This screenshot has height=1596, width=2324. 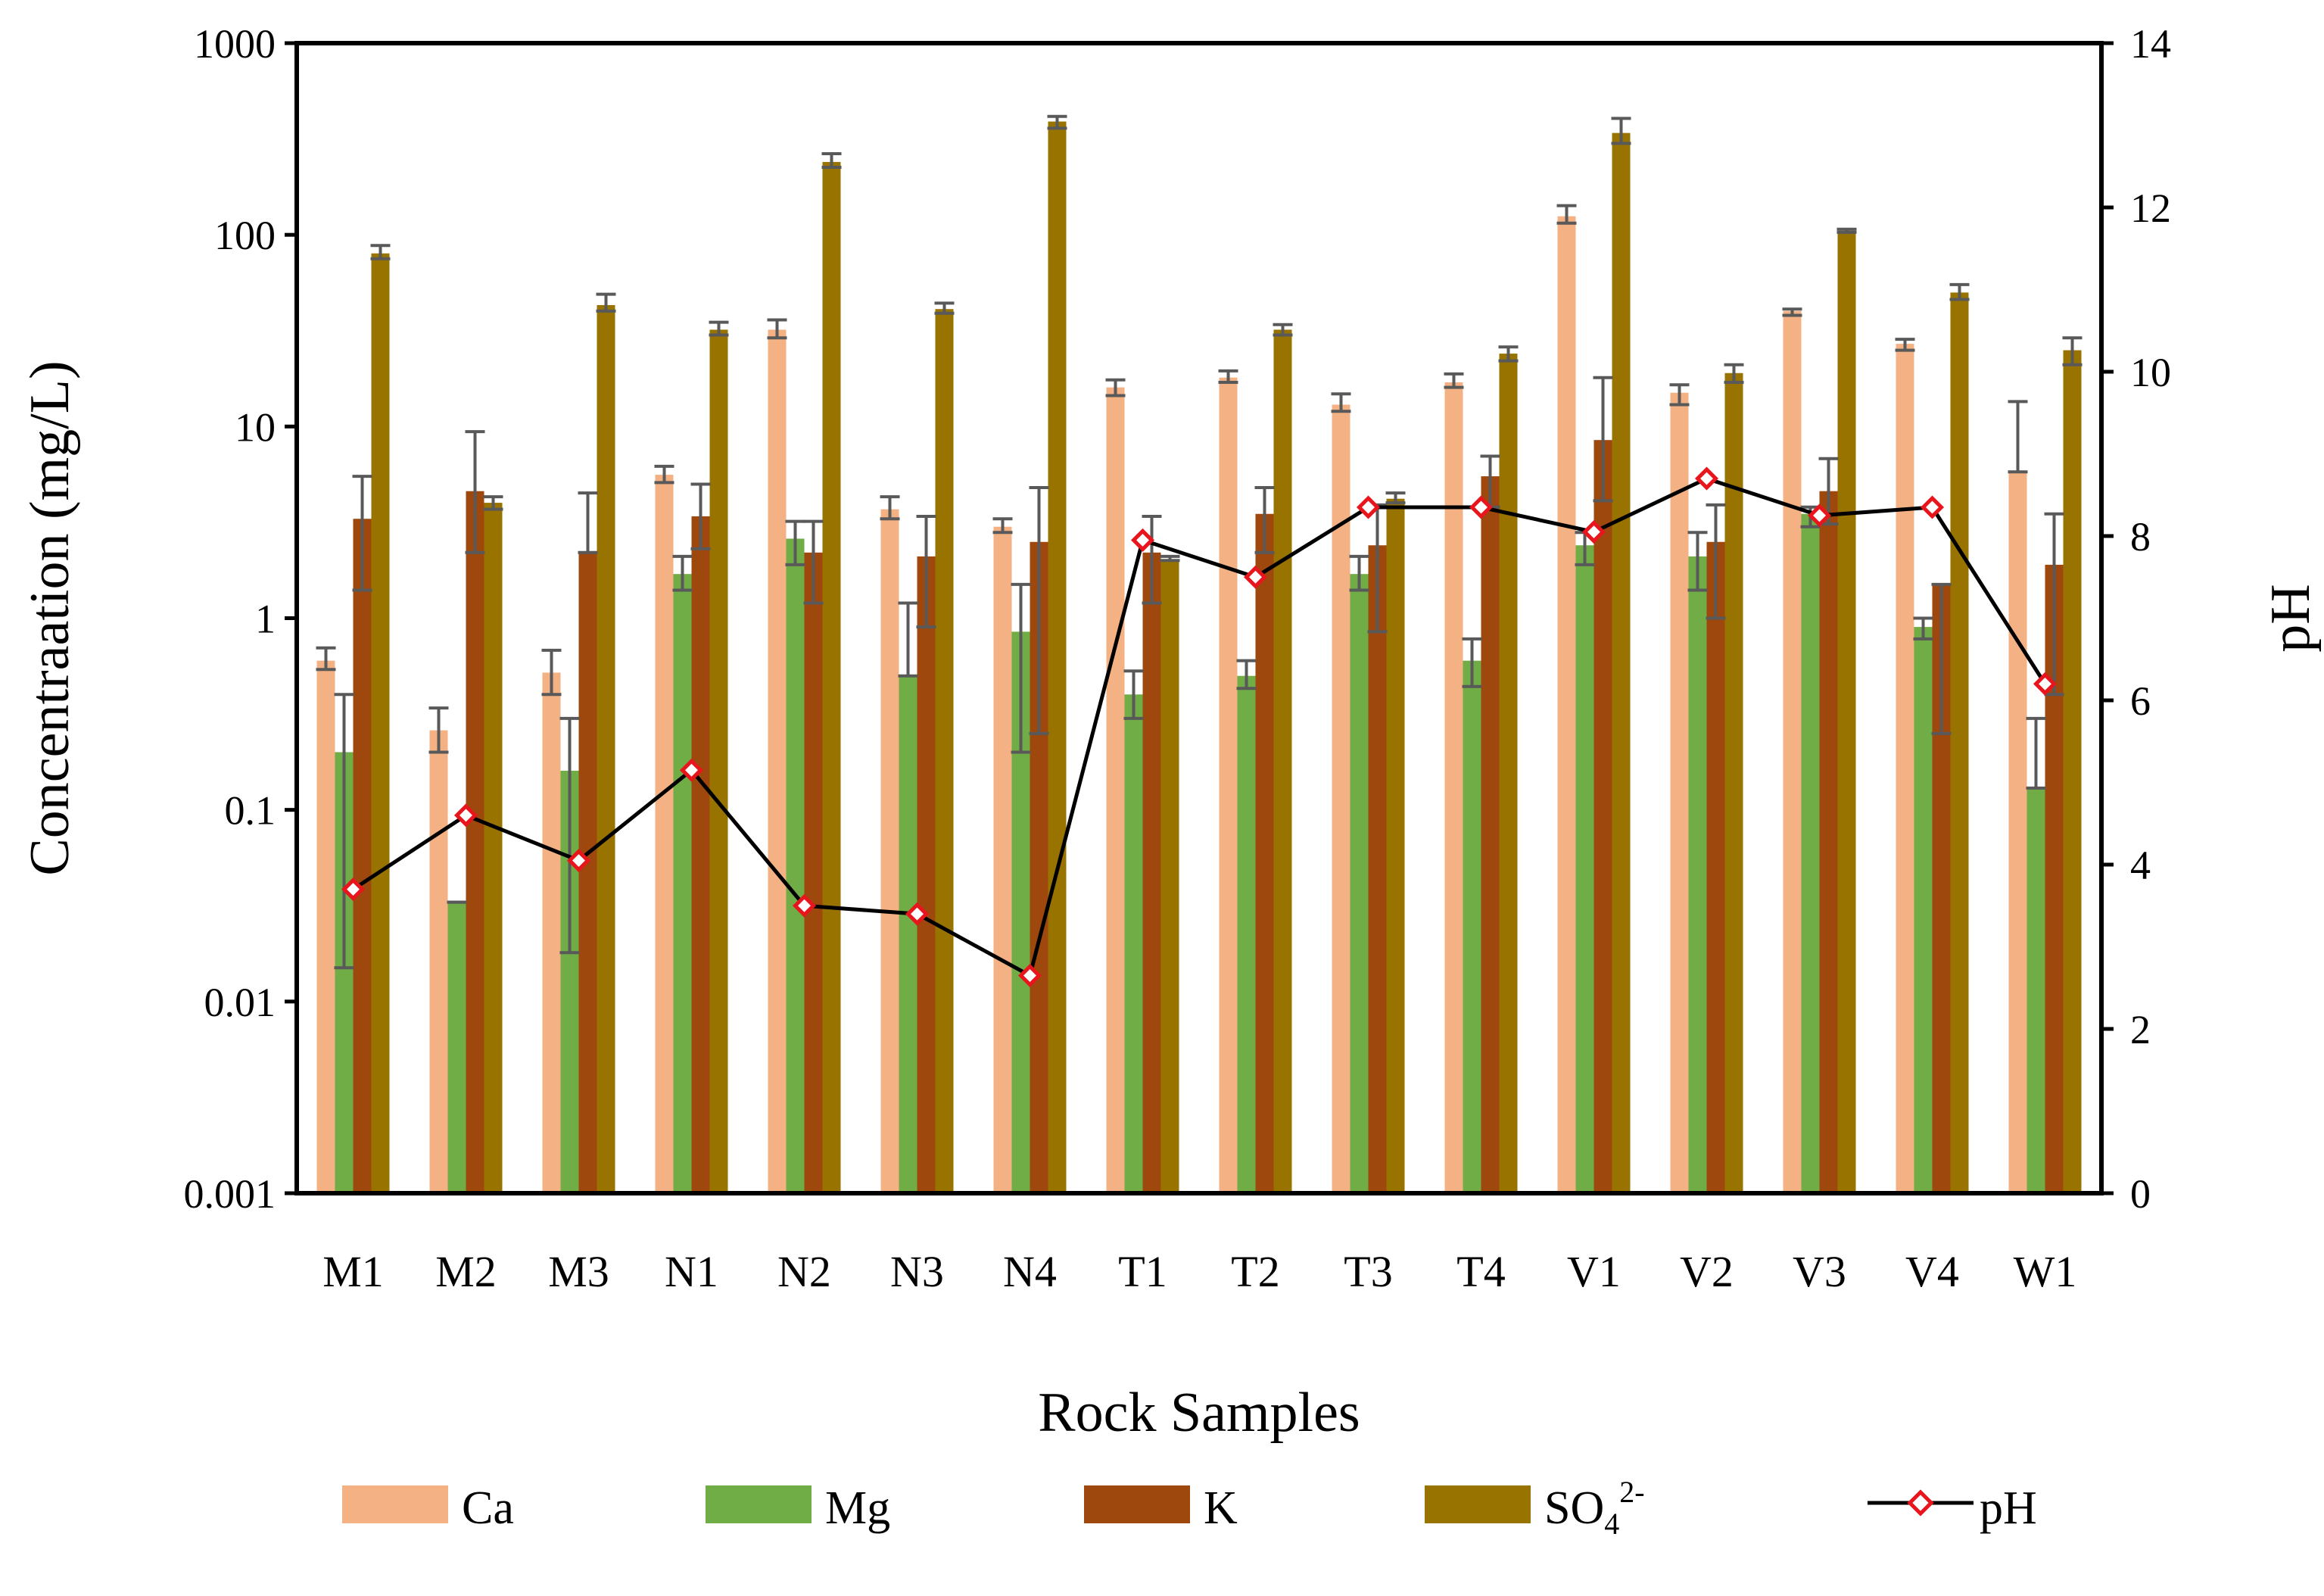 What do you see at coordinates (2017, 832) in the screenshot?
I see `bar-ca-w1` at bounding box center [2017, 832].